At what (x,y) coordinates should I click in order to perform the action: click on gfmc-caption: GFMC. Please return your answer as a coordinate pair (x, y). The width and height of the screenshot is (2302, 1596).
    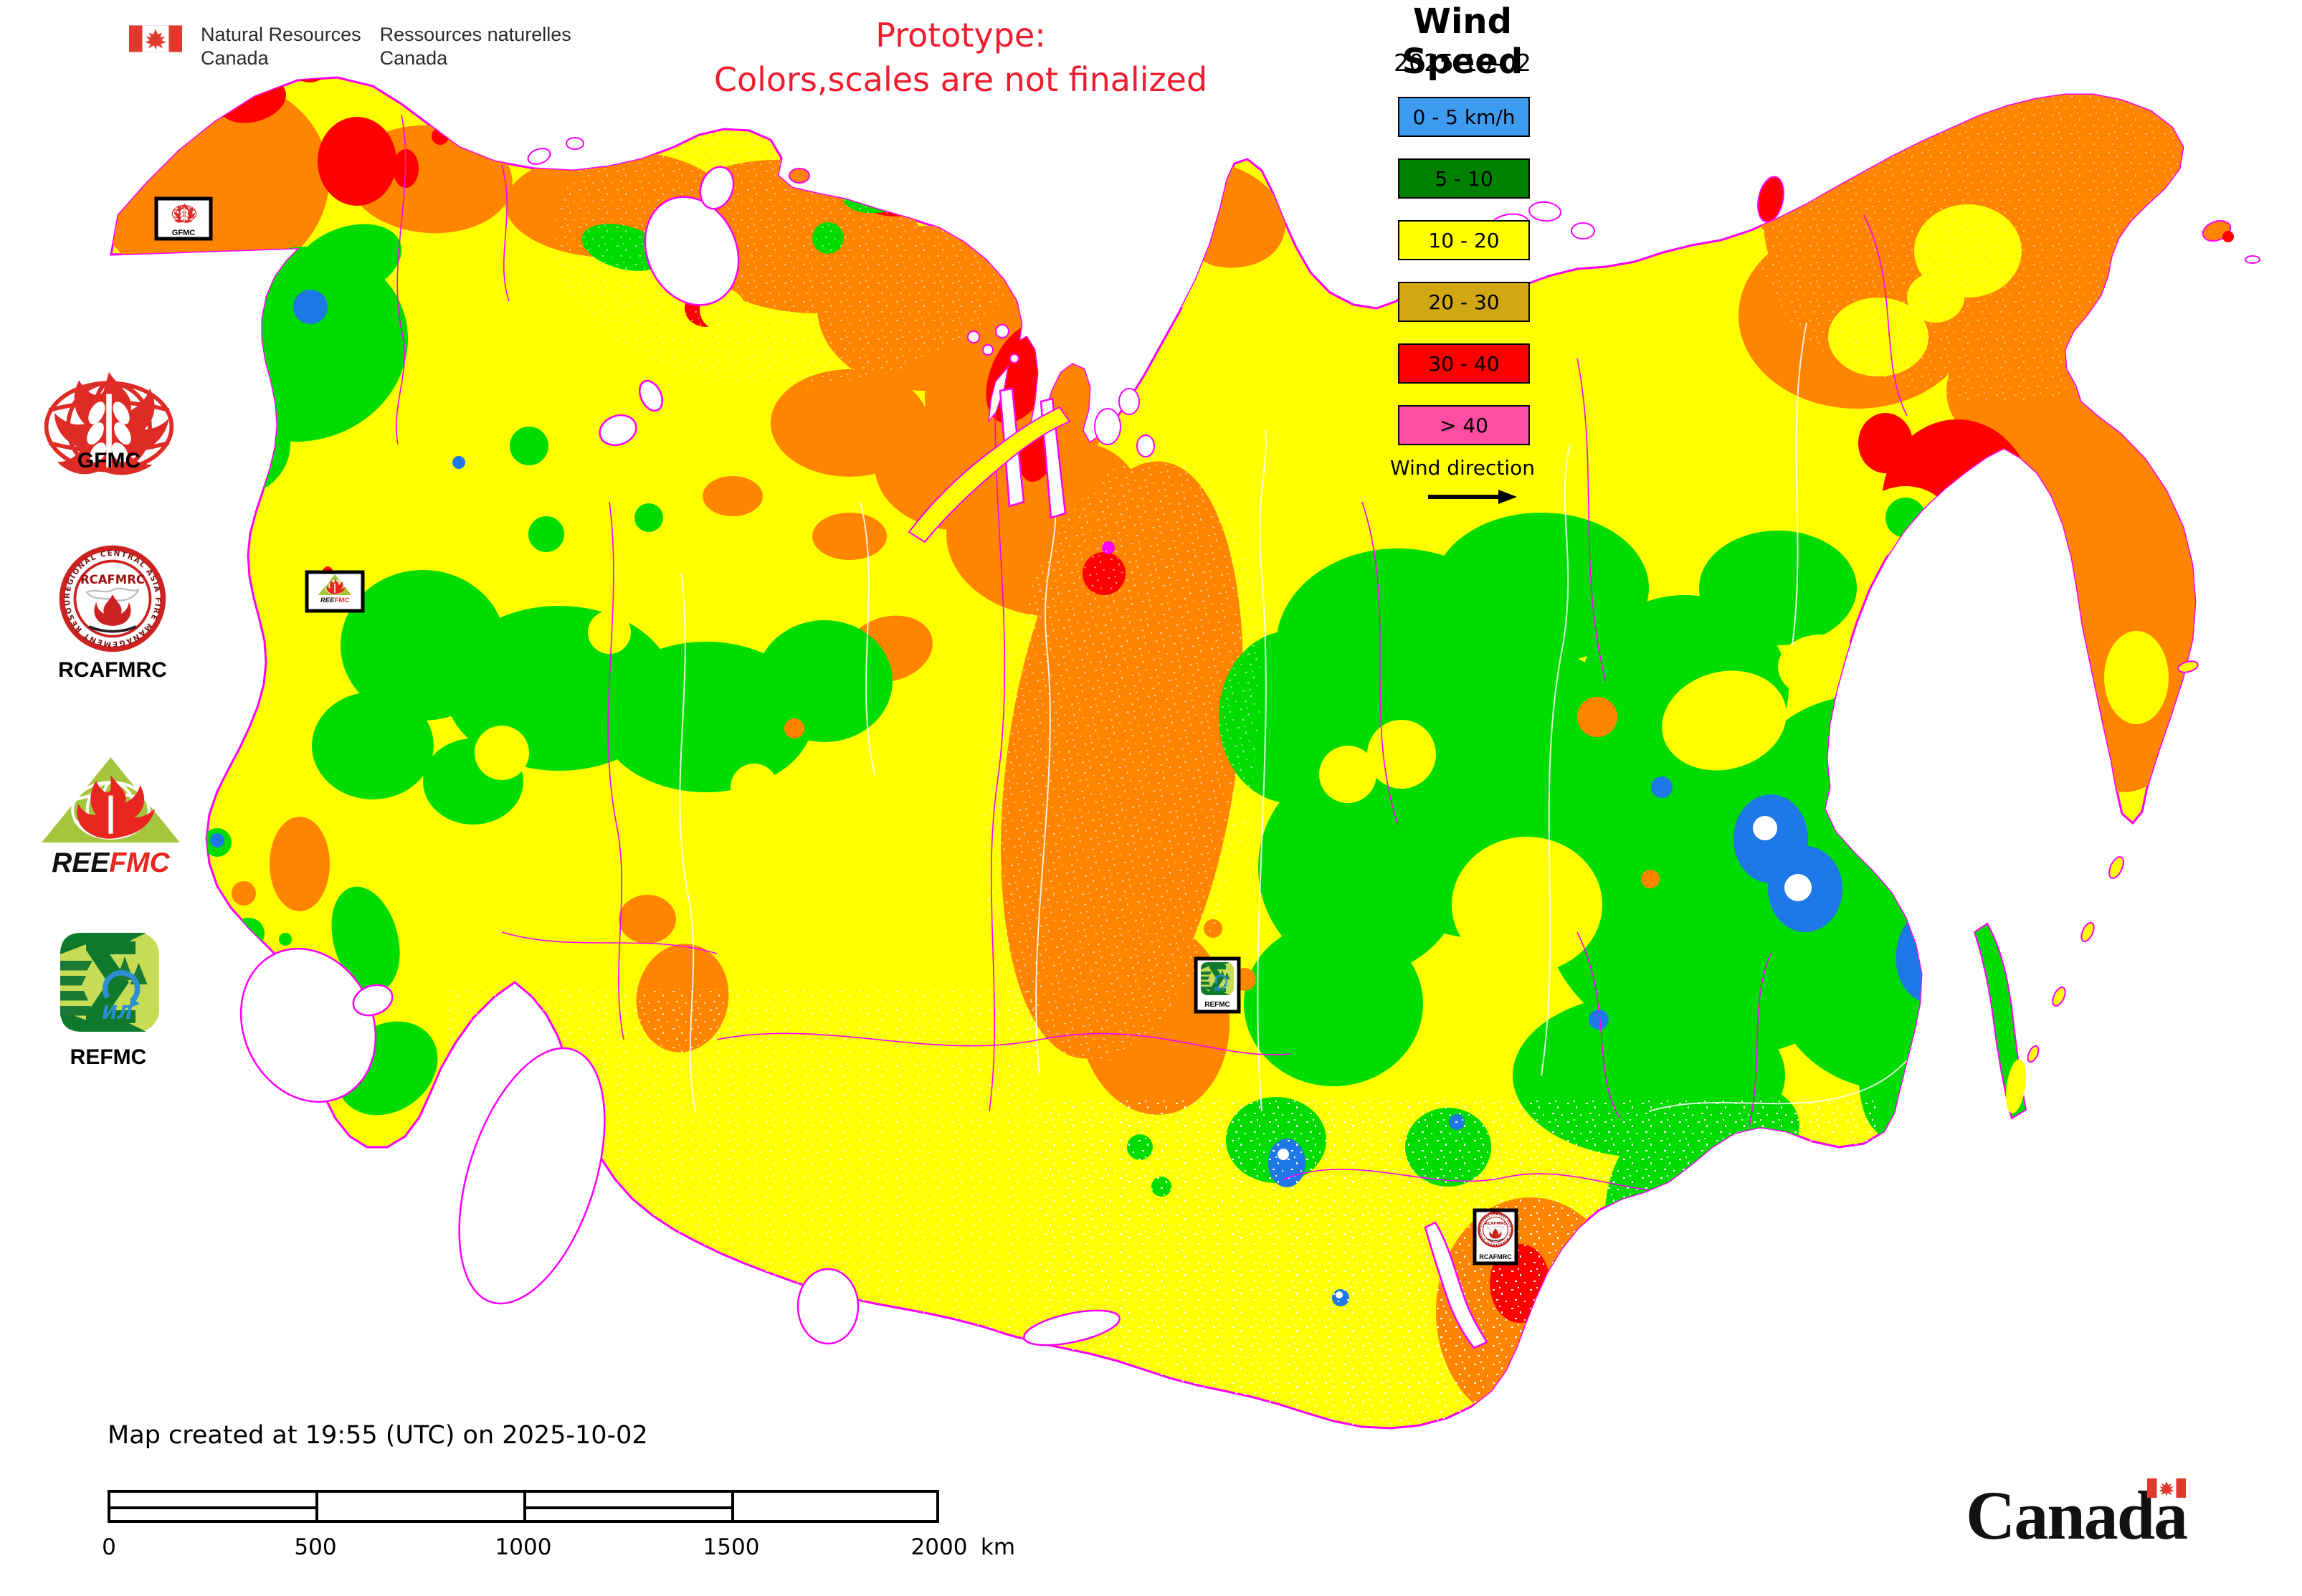
    Looking at the image, I should click on (109, 460).